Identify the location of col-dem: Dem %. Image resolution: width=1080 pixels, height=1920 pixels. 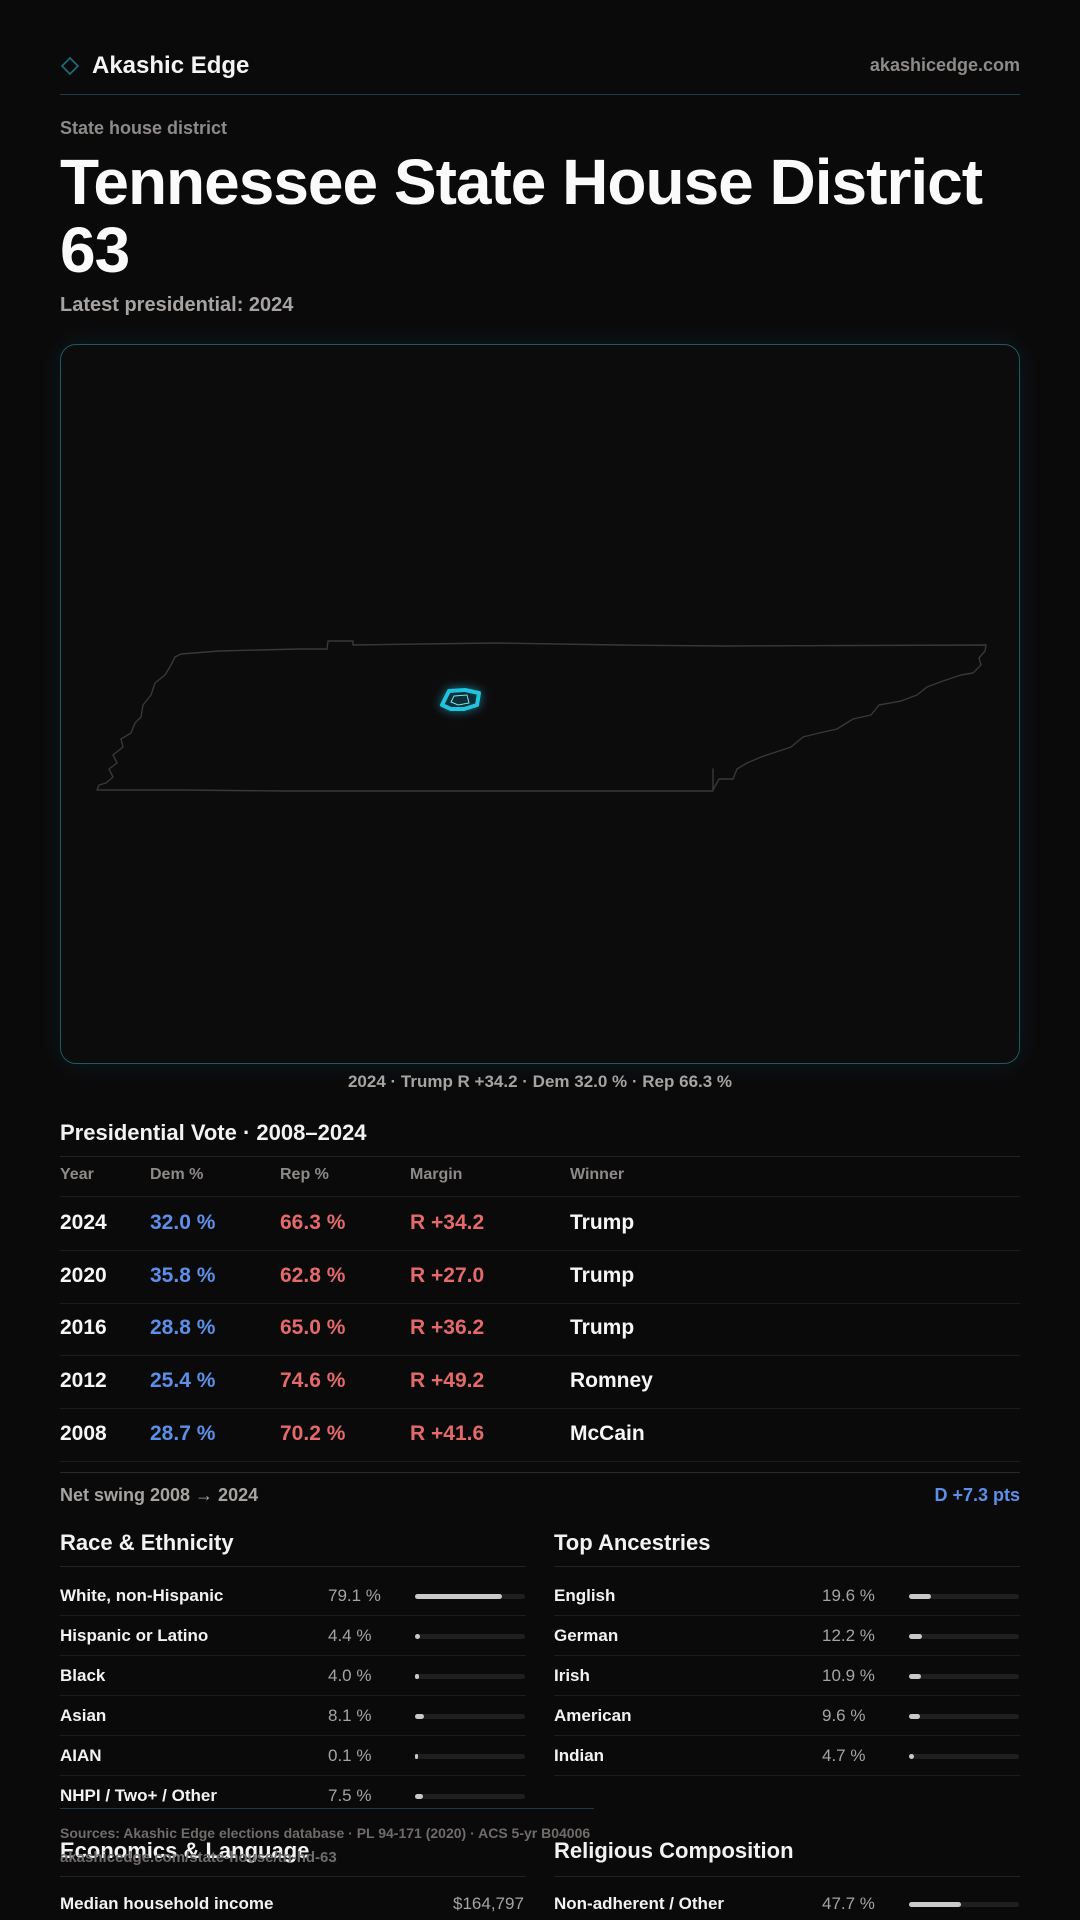
(177, 1174).